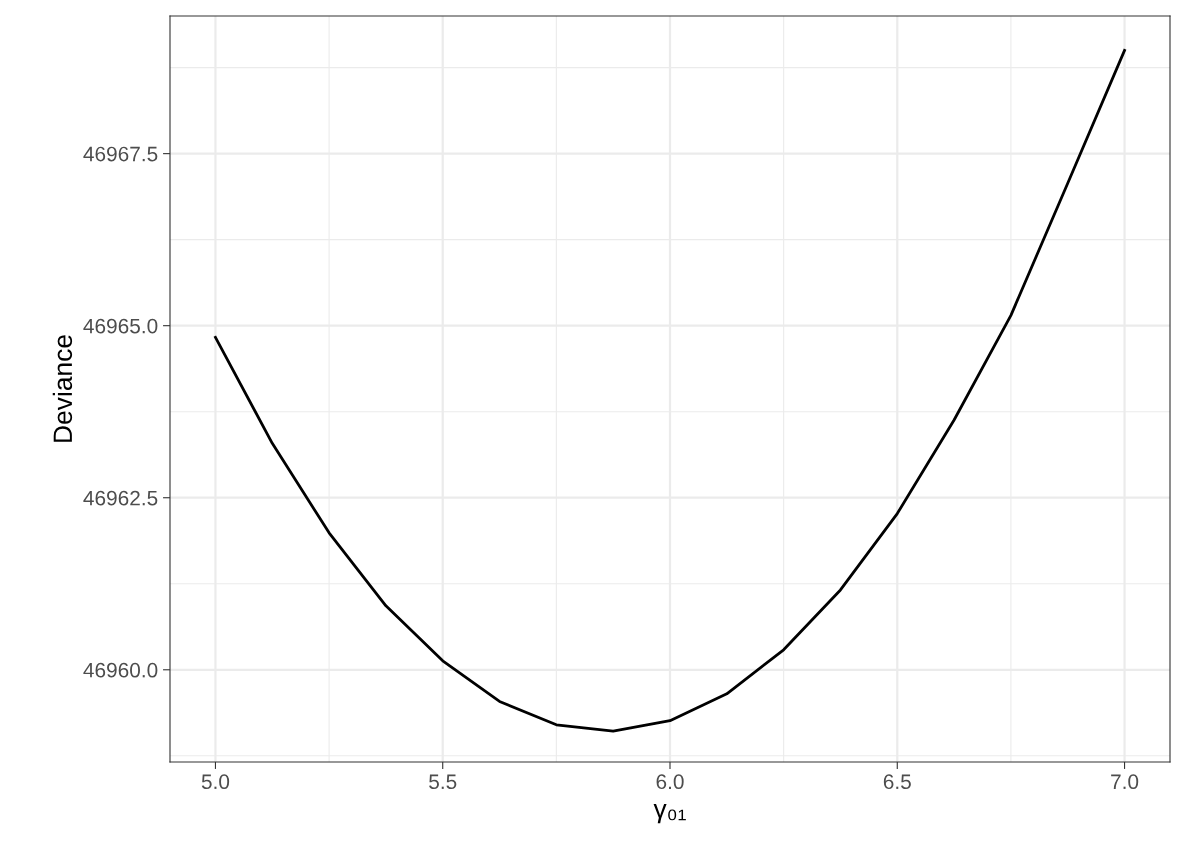 The width and height of the screenshot is (1188, 864). I want to click on x-tick-label: 6.0, so click(670, 782).